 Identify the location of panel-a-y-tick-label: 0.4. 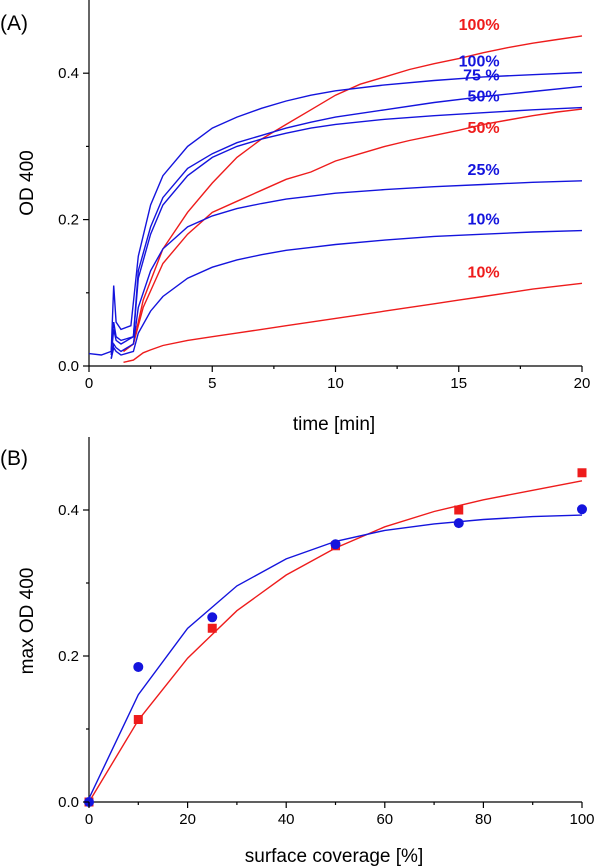
(68, 73).